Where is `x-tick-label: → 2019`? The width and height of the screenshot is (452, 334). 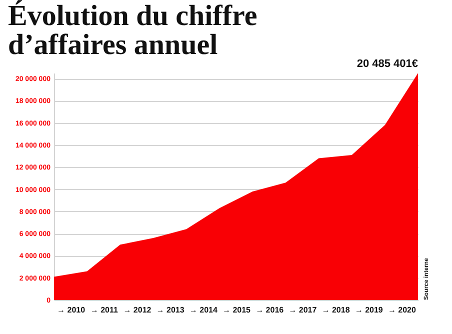
x-tick-label: → 2019 is located at coordinates (369, 310).